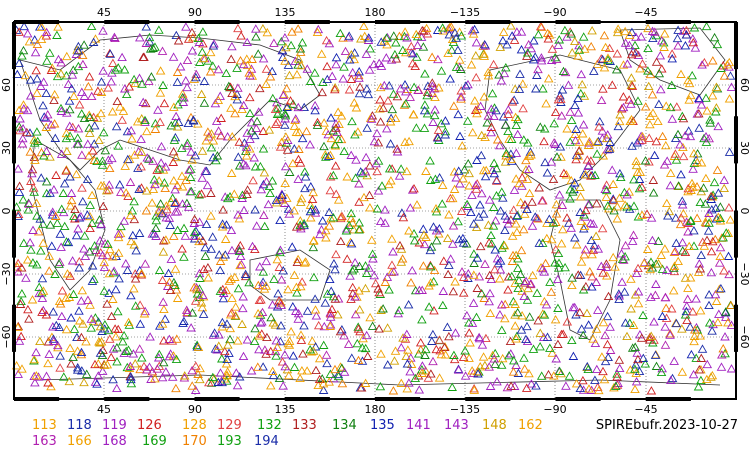 This screenshot has height=450, width=750. I want to click on right-latitude-labels: 60 30 0 −30 −60, so click(744, 213).